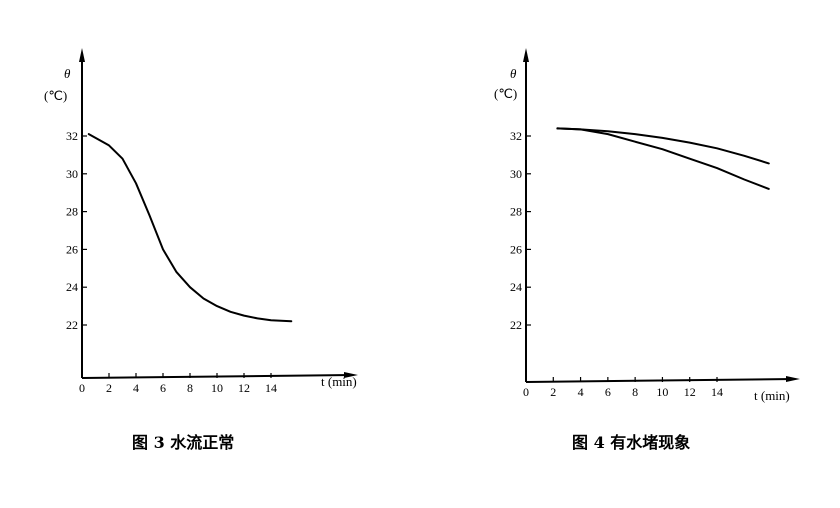  What do you see at coordinates (183, 442) in the screenshot?
I see `figure-caption: 图 3 水流正常` at bounding box center [183, 442].